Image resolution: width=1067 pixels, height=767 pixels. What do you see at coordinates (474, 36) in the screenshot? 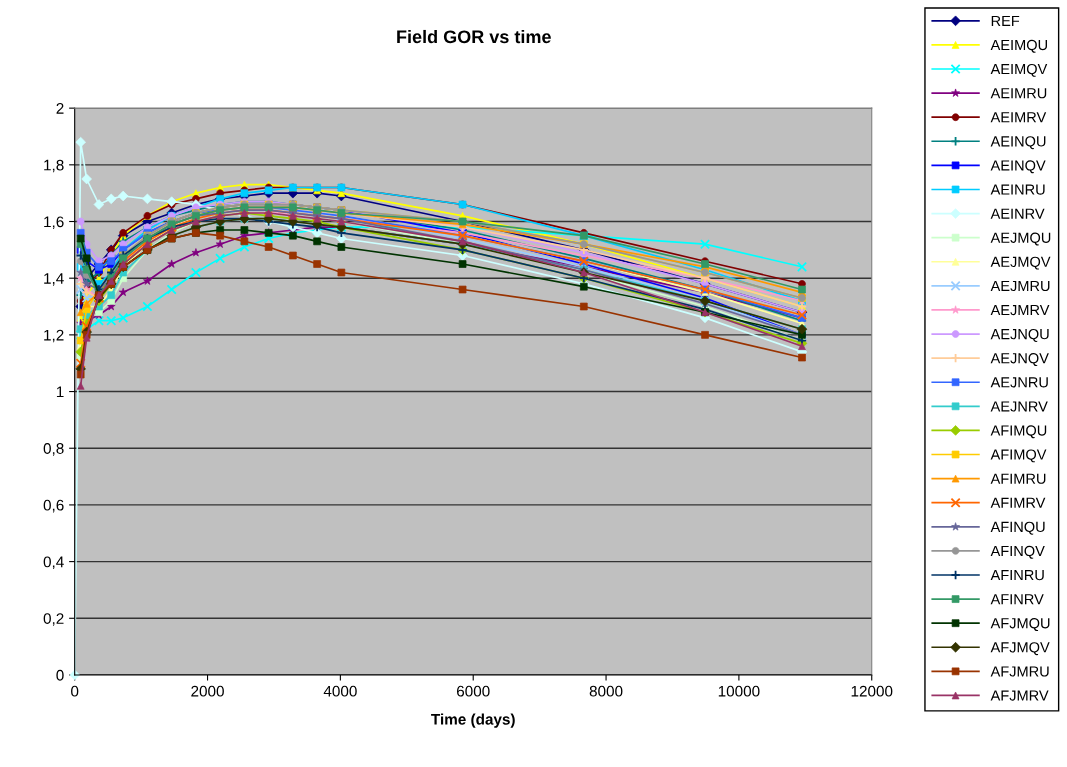
I see `chart-title: Field GOR vs time` at bounding box center [474, 36].